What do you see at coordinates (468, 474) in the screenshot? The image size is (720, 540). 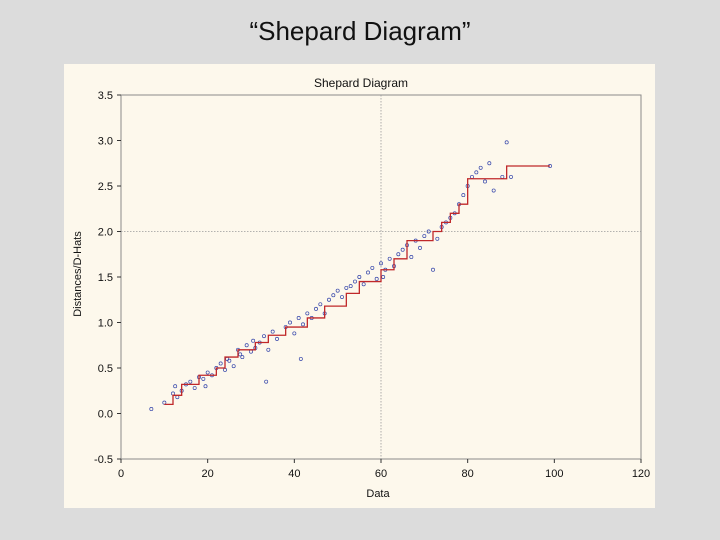 I see `x-tick-label: 80` at bounding box center [468, 474].